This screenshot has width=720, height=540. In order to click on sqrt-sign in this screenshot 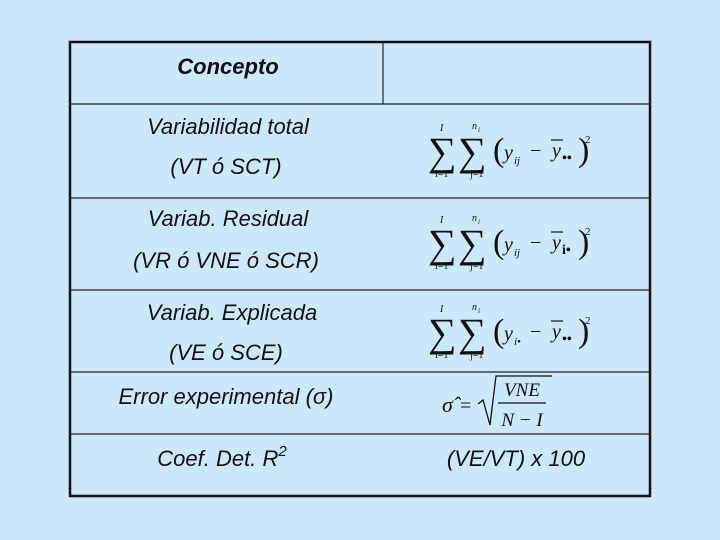, I will do `click(514, 400)`.